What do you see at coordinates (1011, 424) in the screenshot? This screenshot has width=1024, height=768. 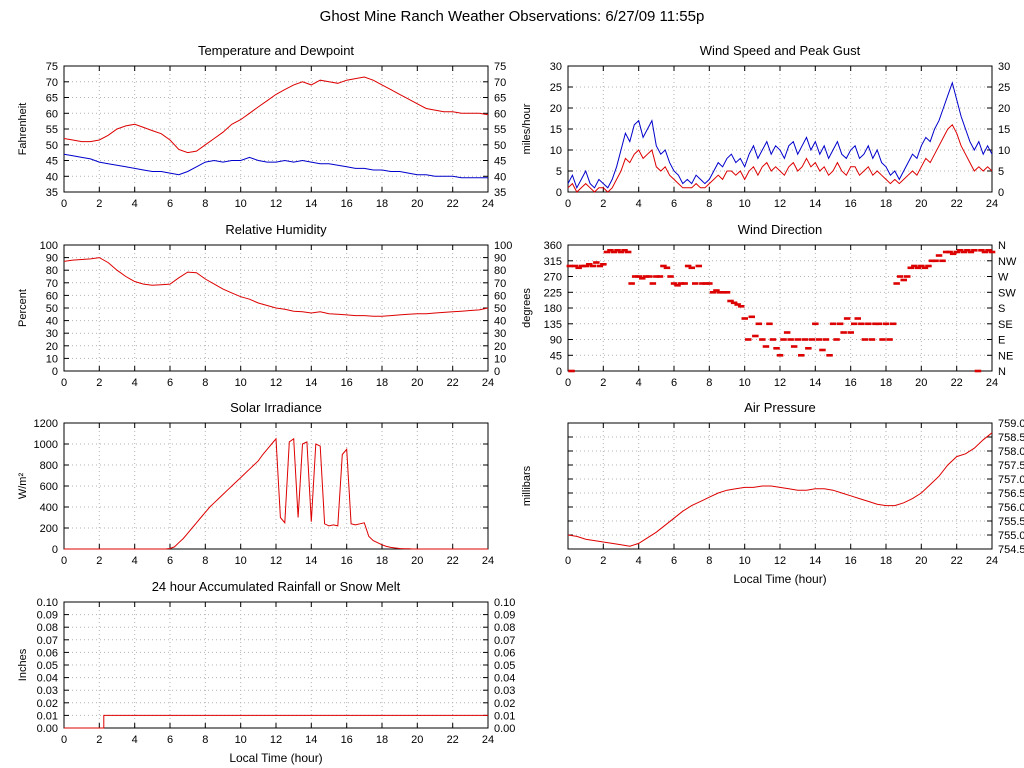 I see `svg-text: 759.0` at bounding box center [1011, 424].